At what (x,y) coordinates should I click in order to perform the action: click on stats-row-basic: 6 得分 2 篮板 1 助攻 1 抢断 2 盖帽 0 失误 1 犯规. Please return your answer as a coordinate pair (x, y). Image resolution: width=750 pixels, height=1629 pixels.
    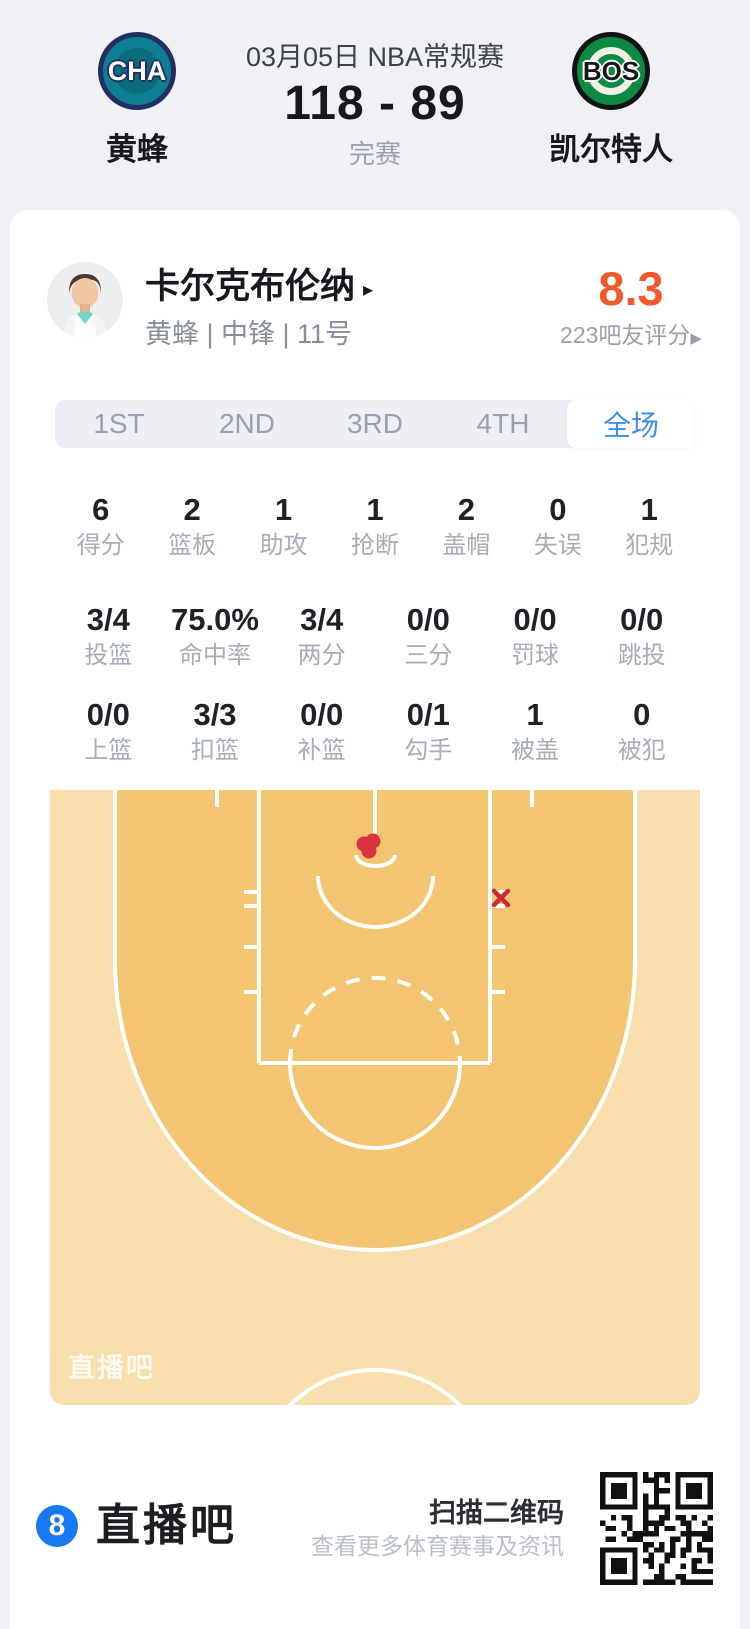
    Looking at the image, I should click on (375, 526).